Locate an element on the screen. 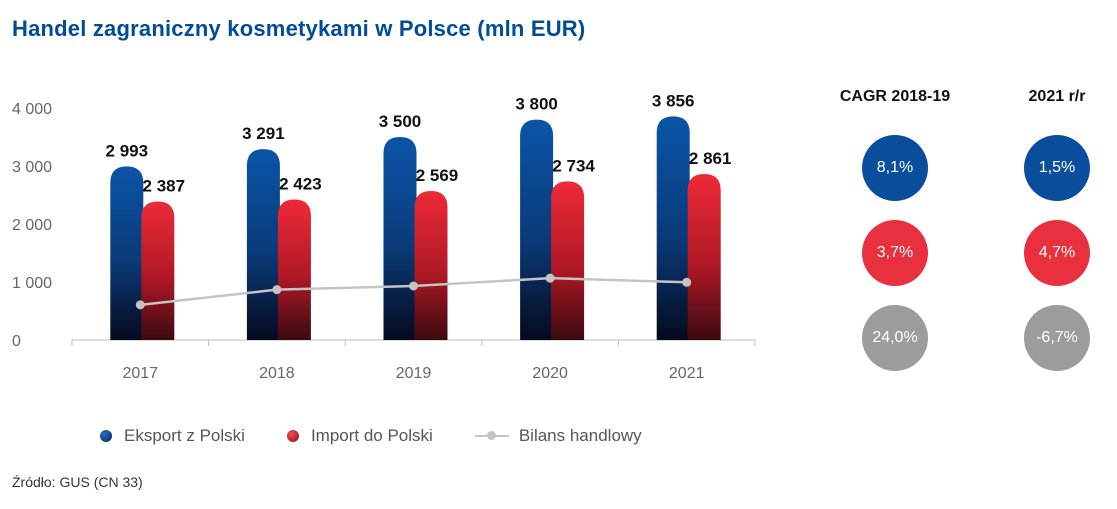 The height and width of the screenshot is (509, 1117). cagr-balance-value: 24,0% is located at coordinates (895, 337).